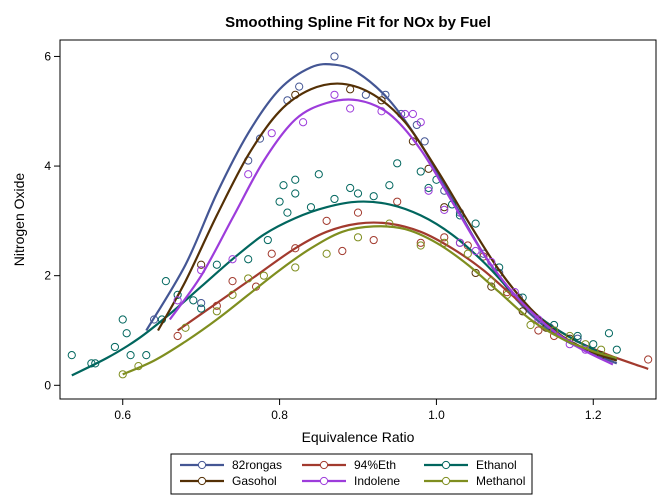  What do you see at coordinates (47, 166) in the screenshot?
I see `y-tick-label: 4` at bounding box center [47, 166].